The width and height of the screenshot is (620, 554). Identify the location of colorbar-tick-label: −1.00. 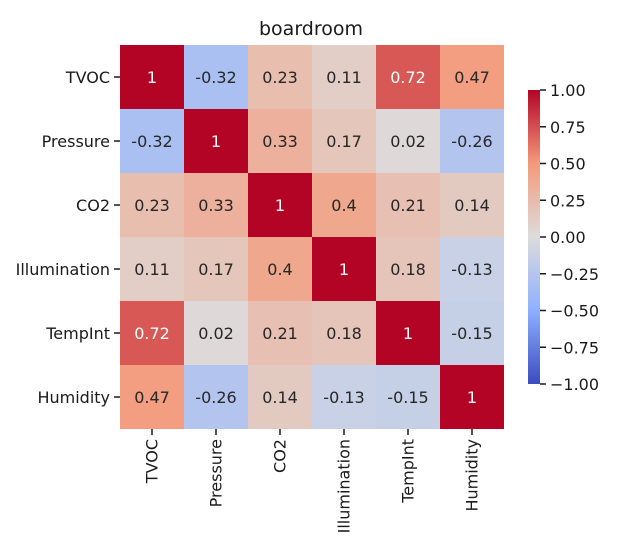
(574, 384).